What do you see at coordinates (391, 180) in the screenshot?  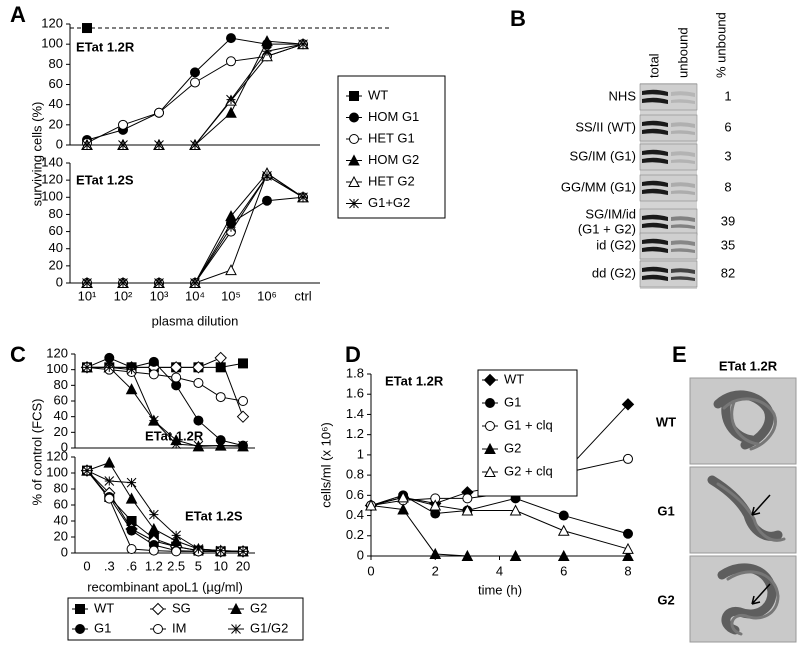 I see `legend-label: HET G2` at bounding box center [391, 180].